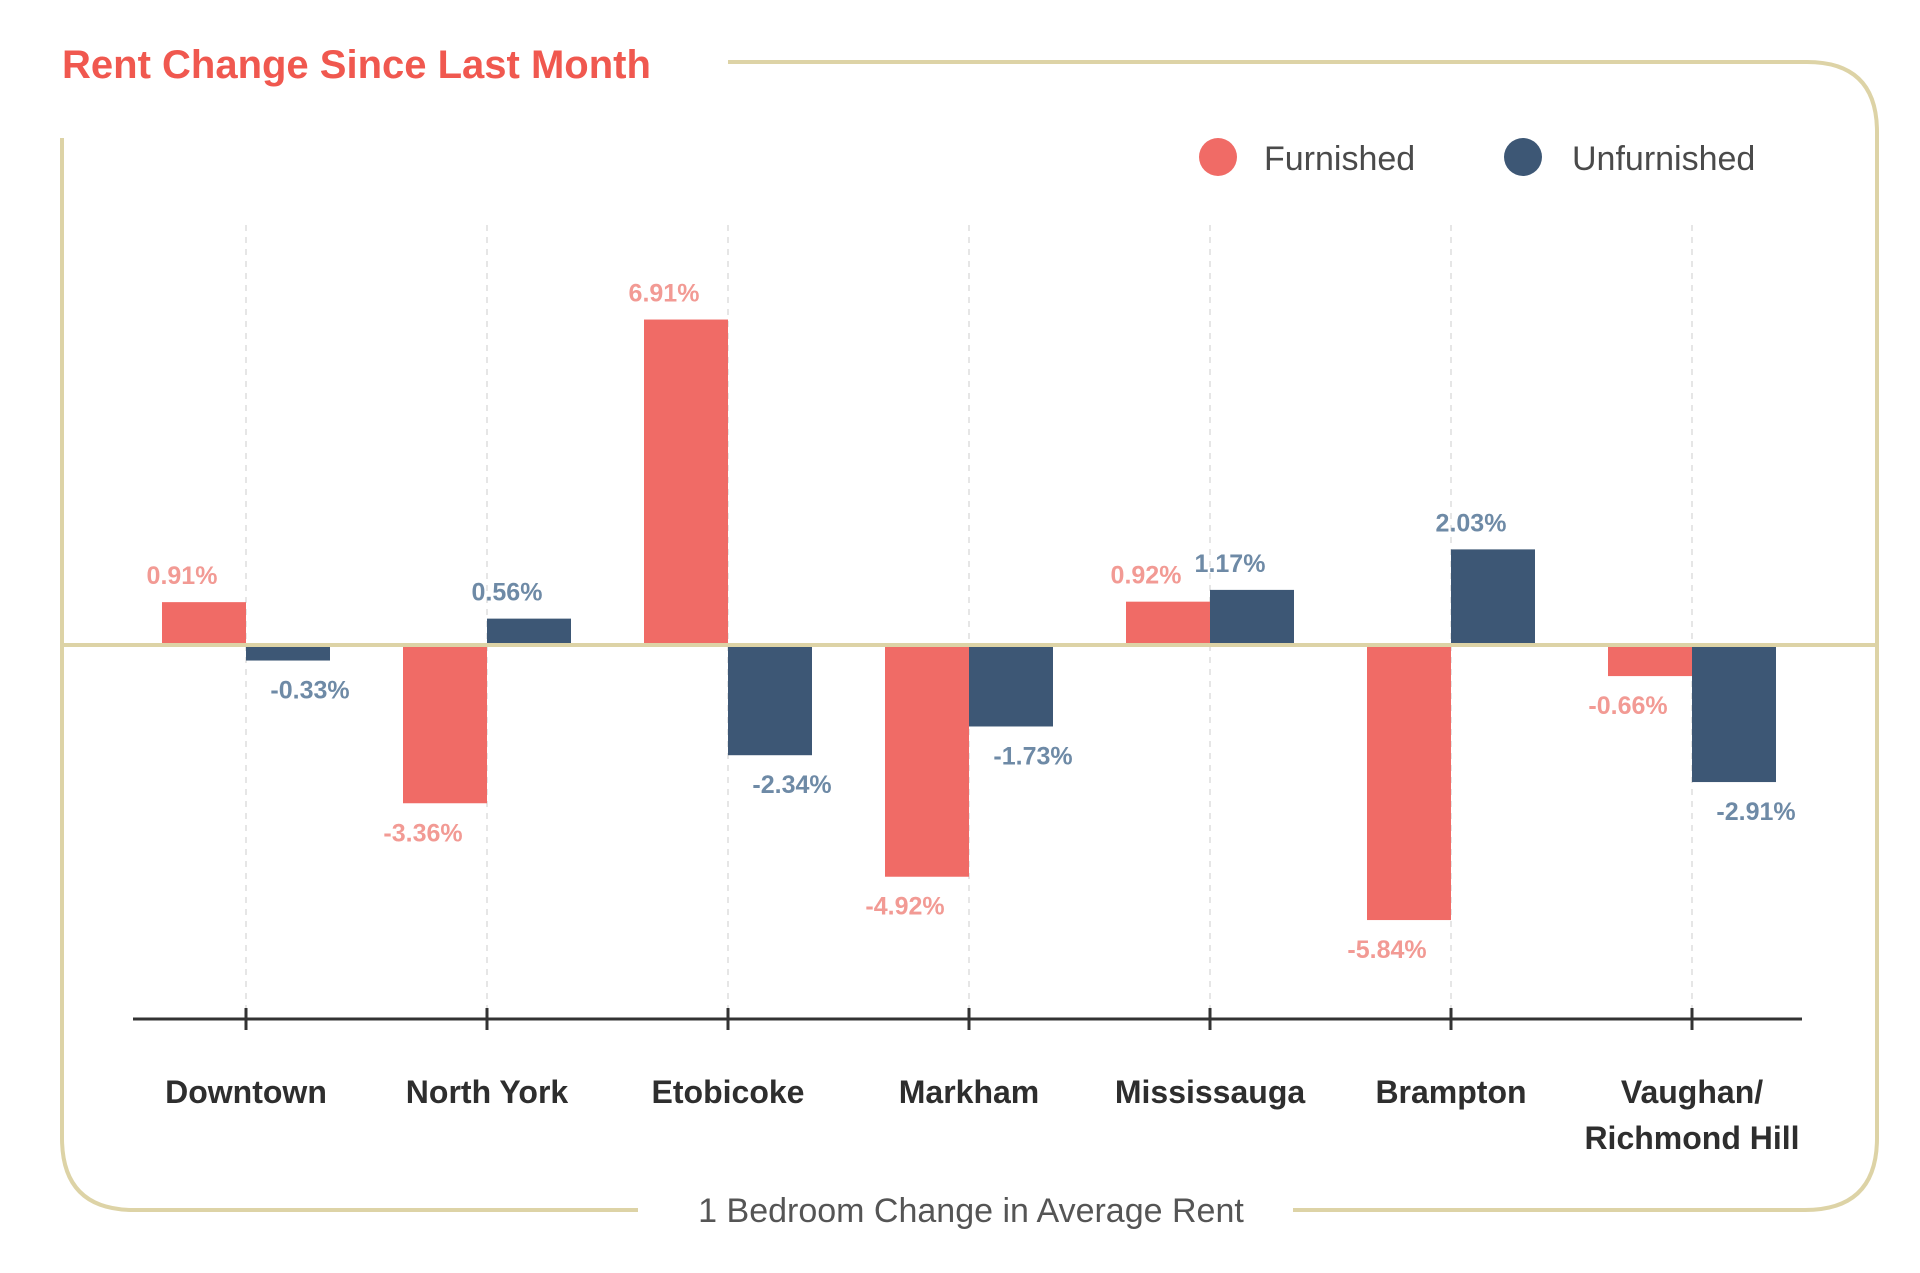  Describe the element at coordinates (1032, 756) in the screenshot. I see `value-label-unfurnished: -1.73%` at that location.